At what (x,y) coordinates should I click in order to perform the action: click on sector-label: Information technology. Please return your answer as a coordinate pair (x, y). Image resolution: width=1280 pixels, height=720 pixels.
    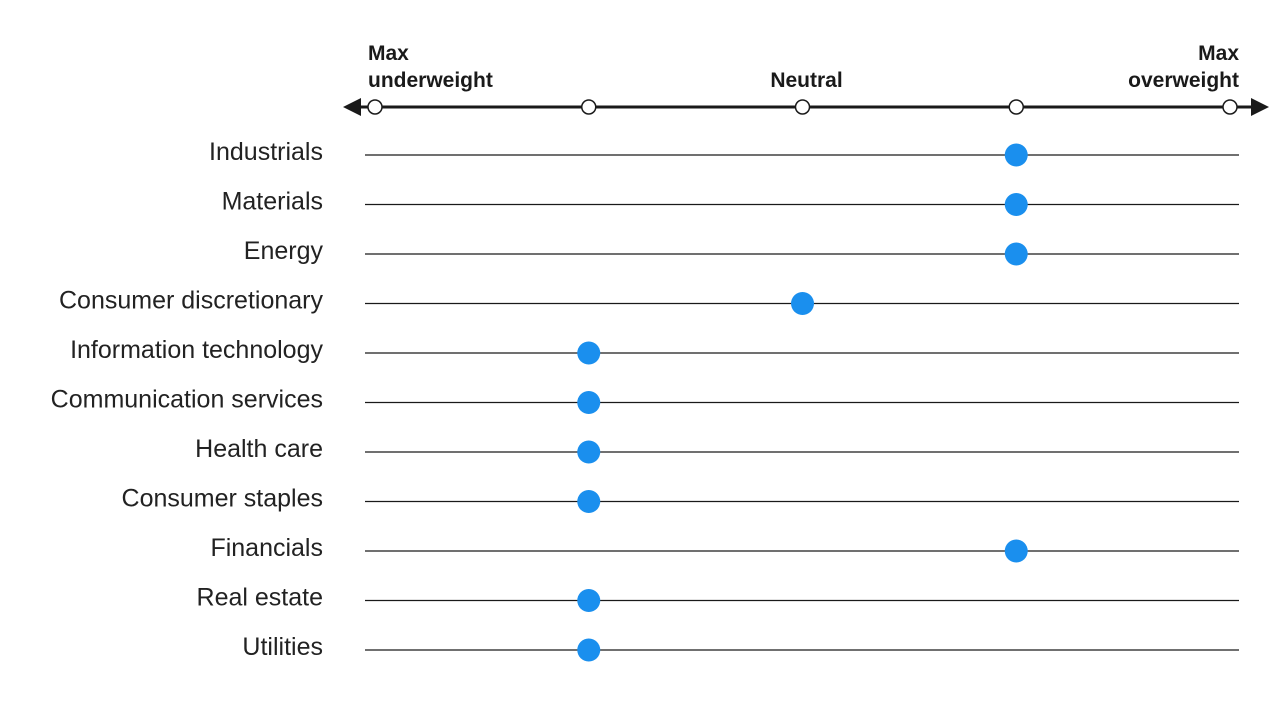
    Looking at the image, I should click on (196, 350).